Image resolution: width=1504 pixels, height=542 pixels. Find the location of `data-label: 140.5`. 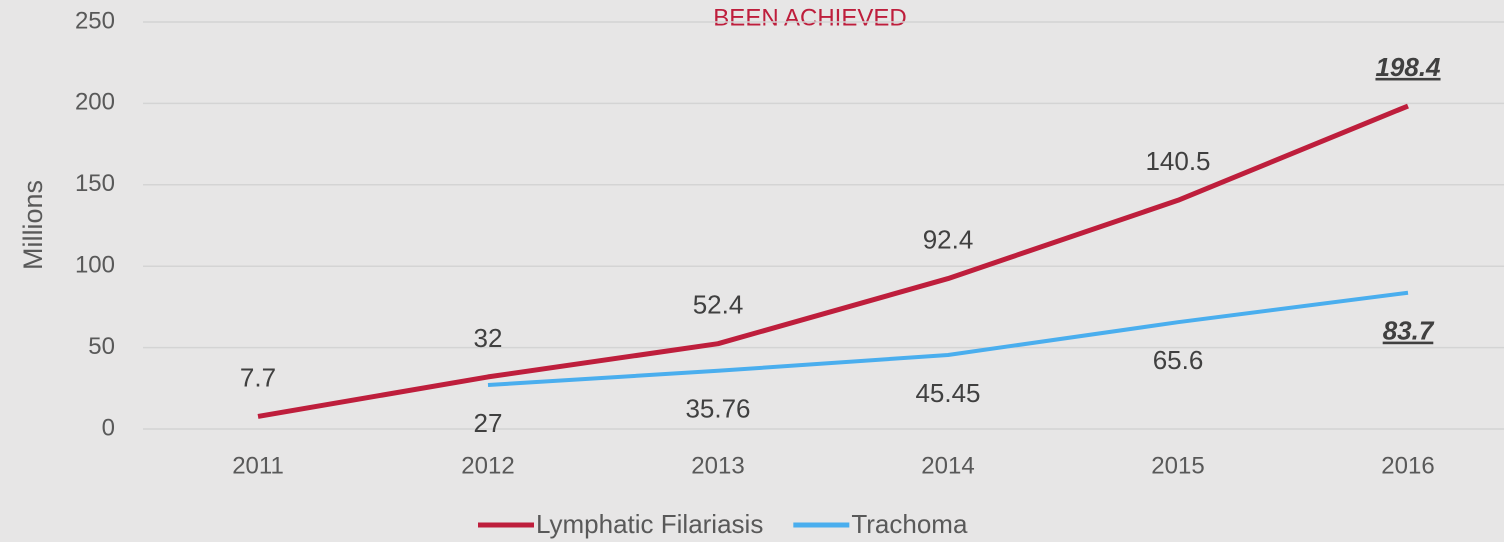

data-label: 140.5 is located at coordinates (1177, 161).